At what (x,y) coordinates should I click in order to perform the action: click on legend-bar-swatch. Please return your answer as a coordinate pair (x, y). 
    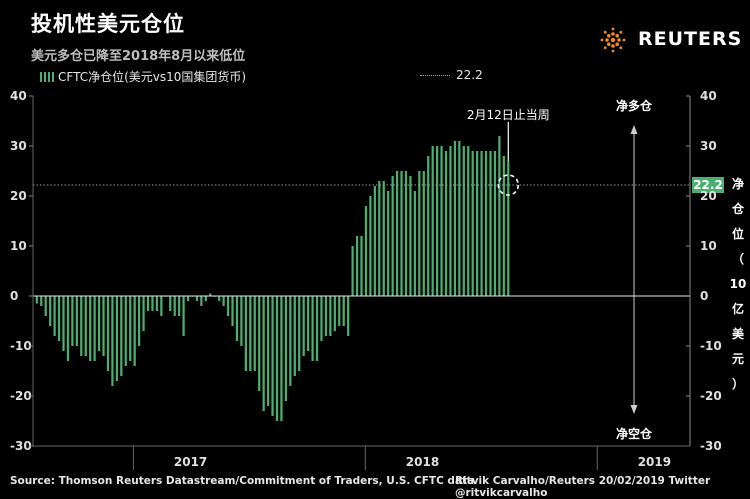
    Looking at the image, I should click on (47, 77).